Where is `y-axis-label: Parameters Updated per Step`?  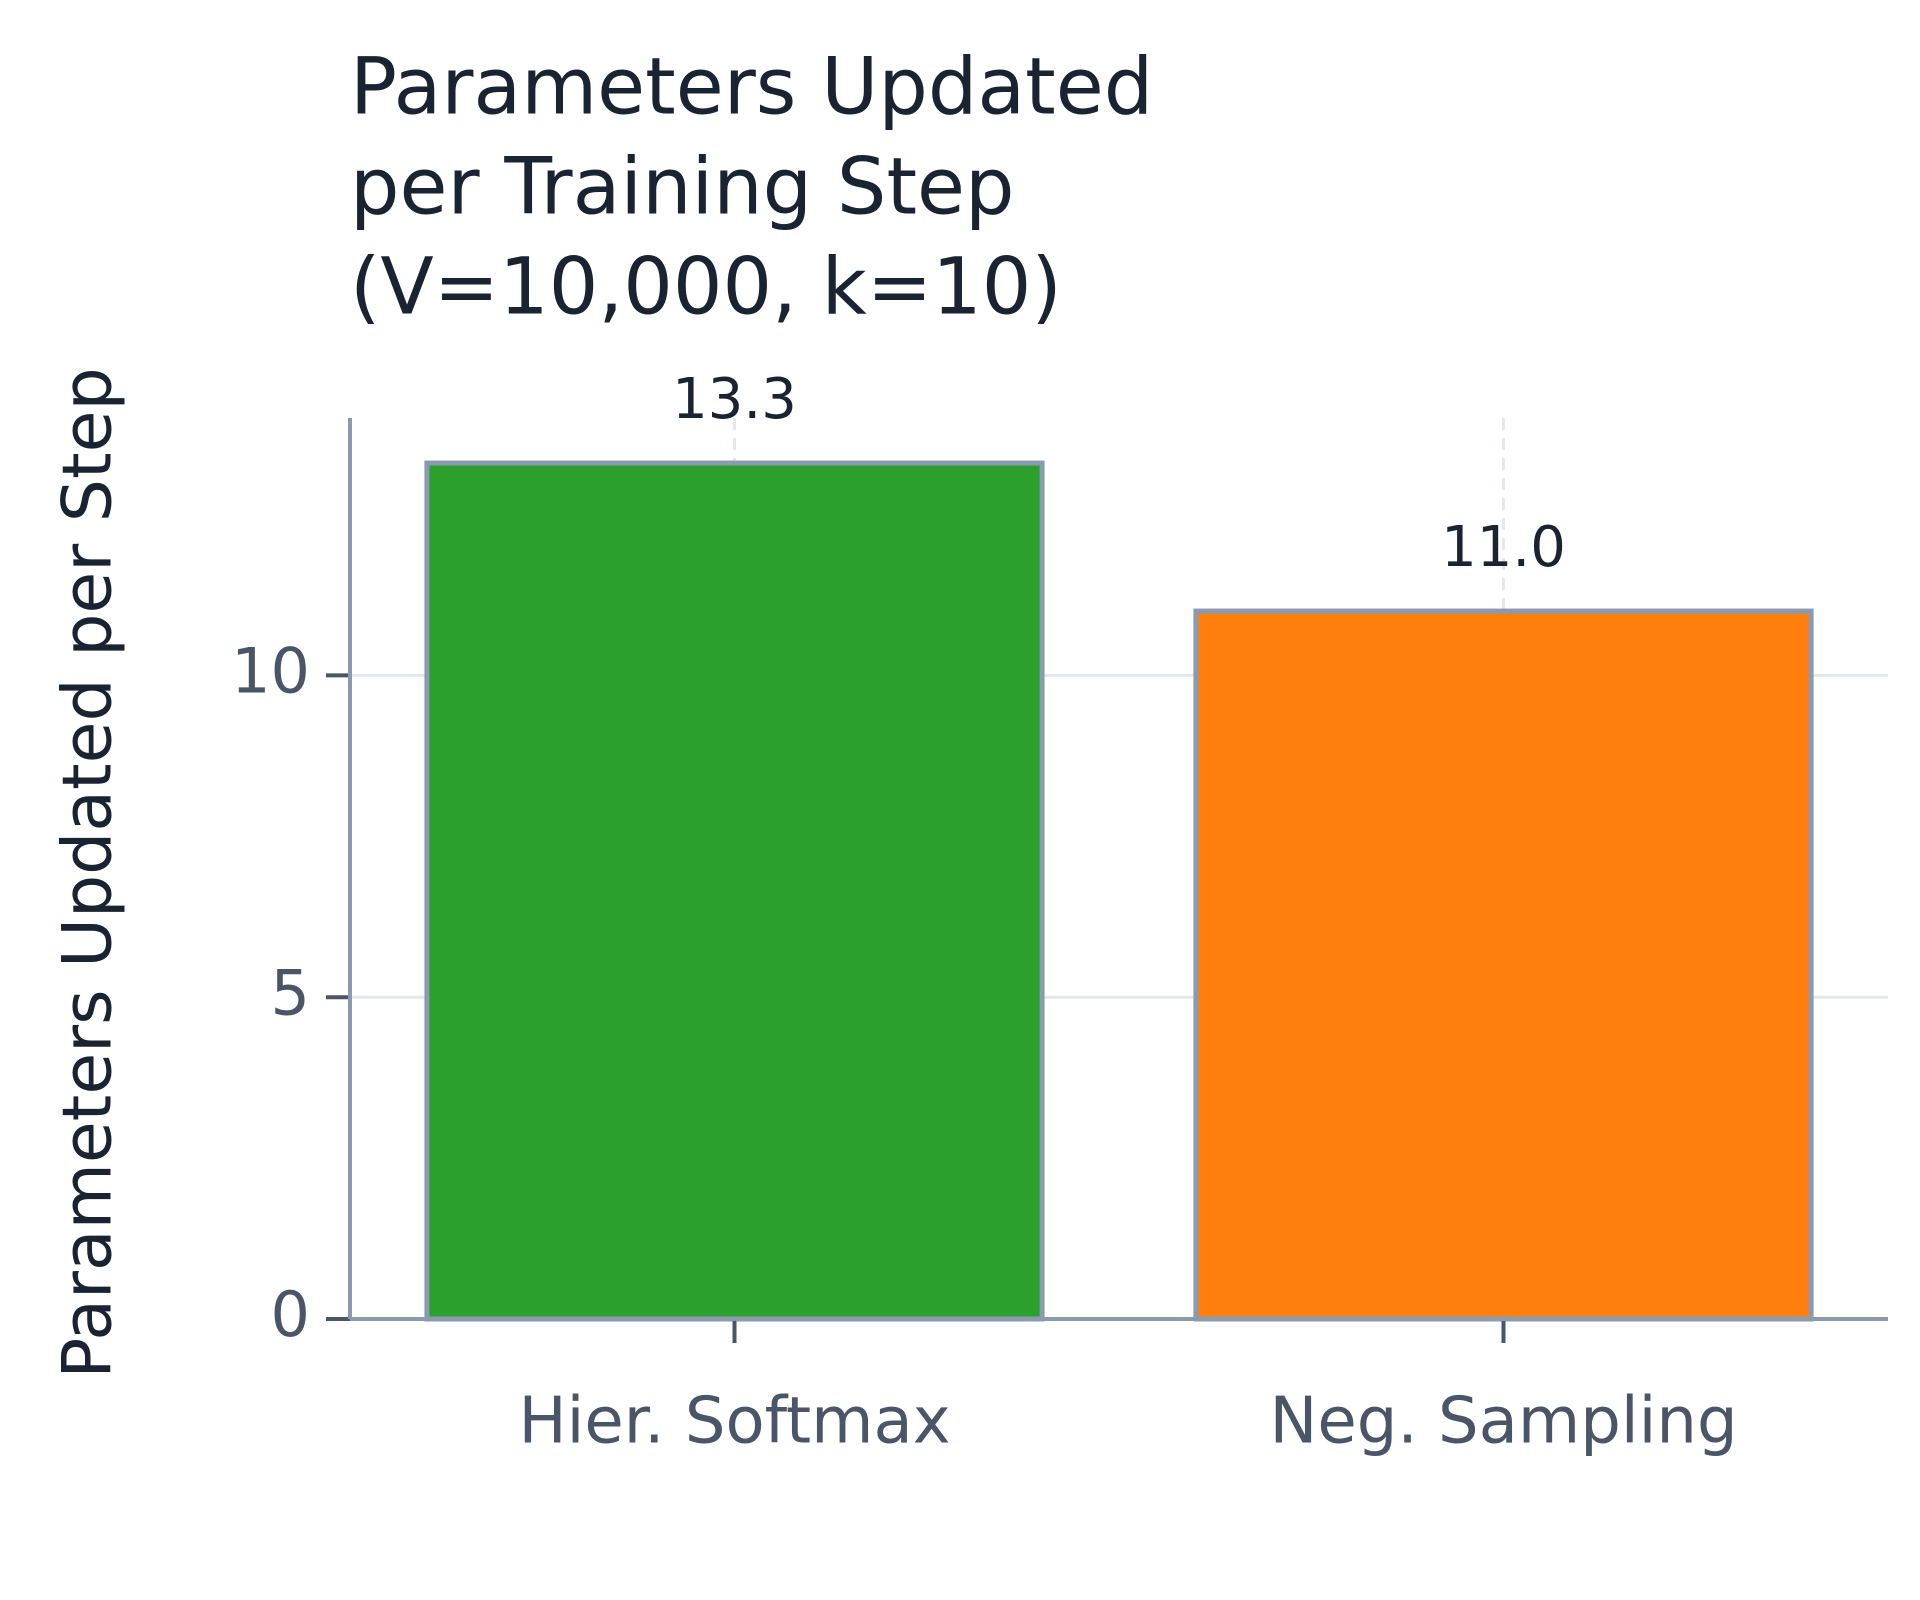
y-axis-label: Parameters Updated per Step is located at coordinates (88, 872).